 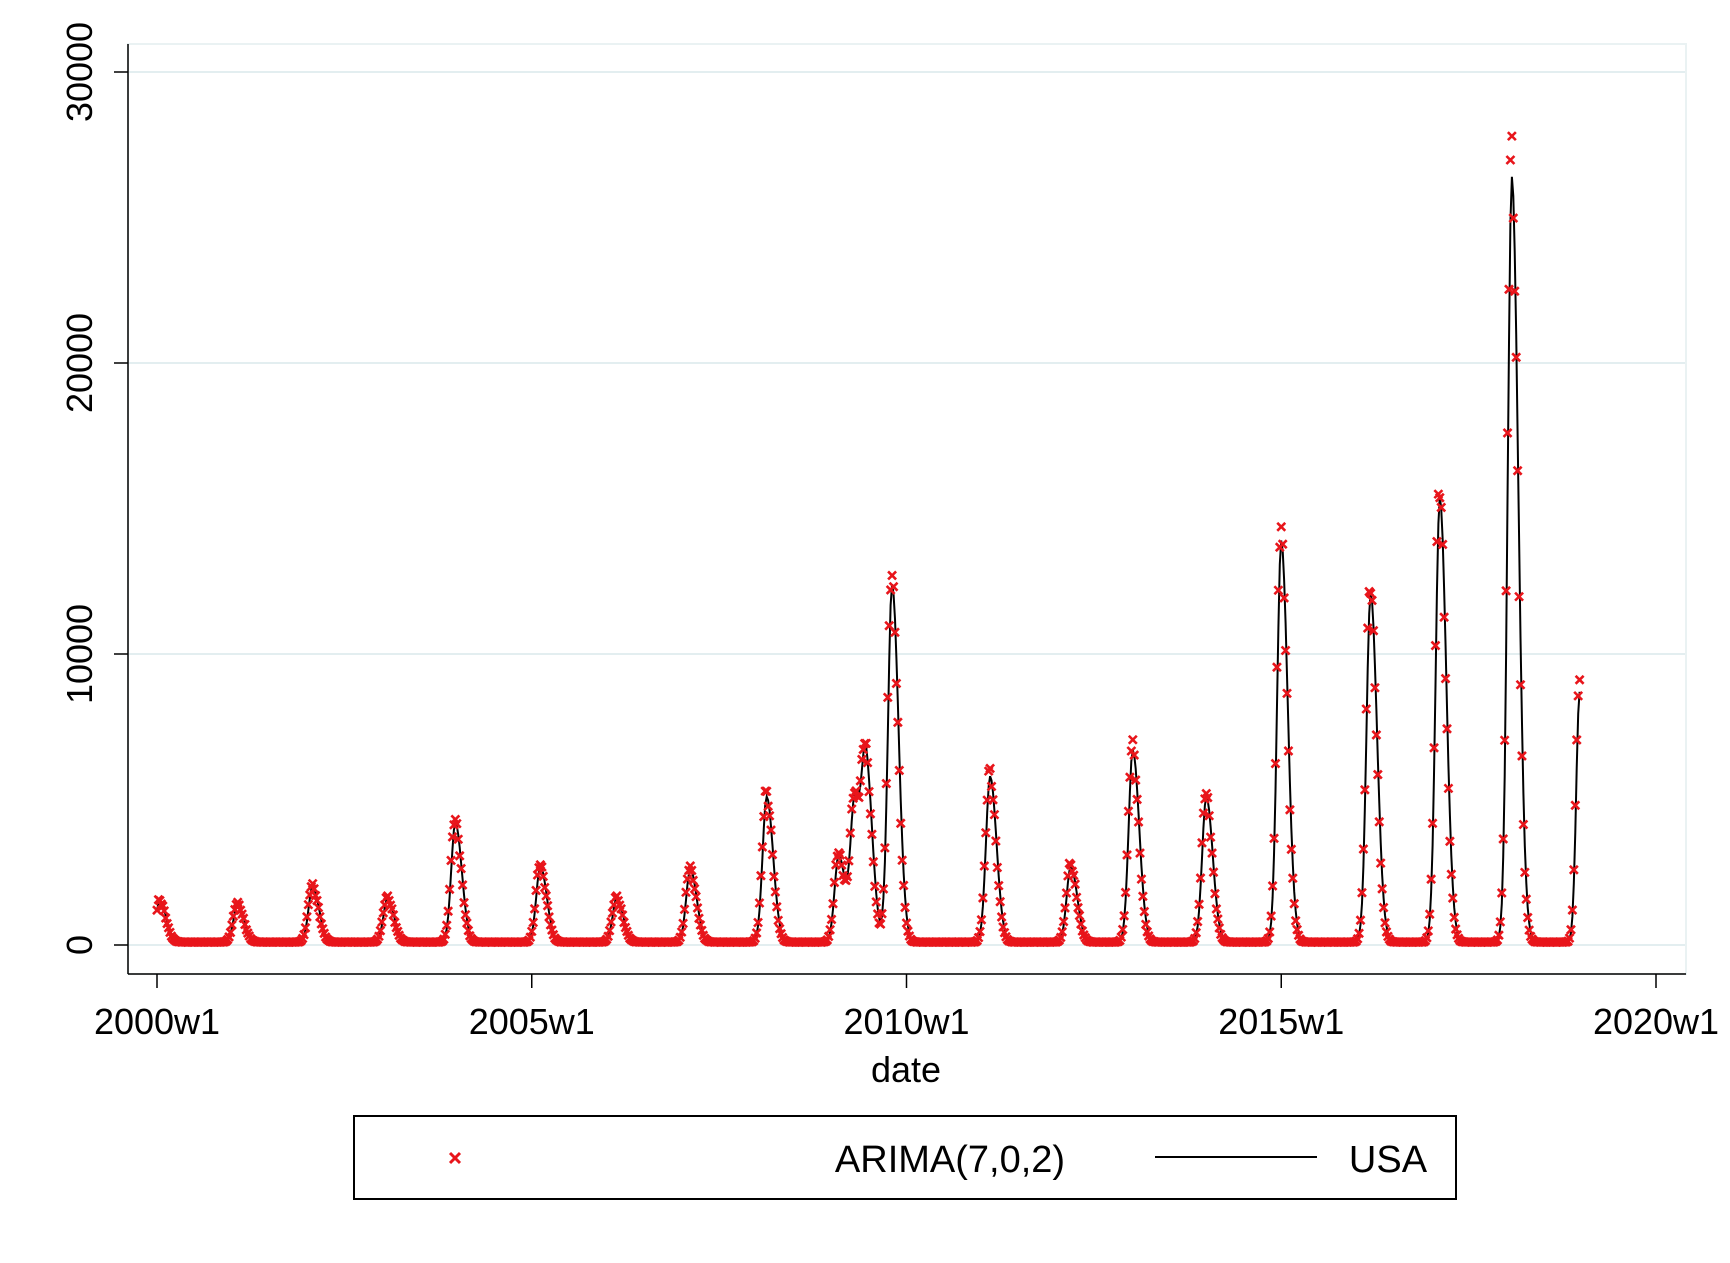 What do you see at coordinates (79, 945) in the screenshot?
I see `y-tick-label: 0` at bounding box center [79, 945].